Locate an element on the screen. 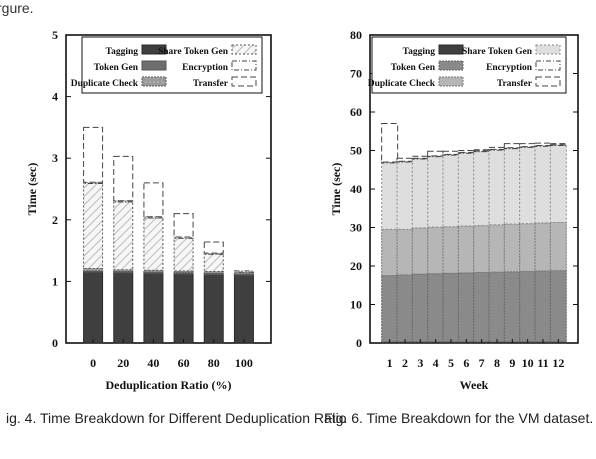 The image size is (596, 459). x-tick-label: 1 is located at coordinates (390, 363).